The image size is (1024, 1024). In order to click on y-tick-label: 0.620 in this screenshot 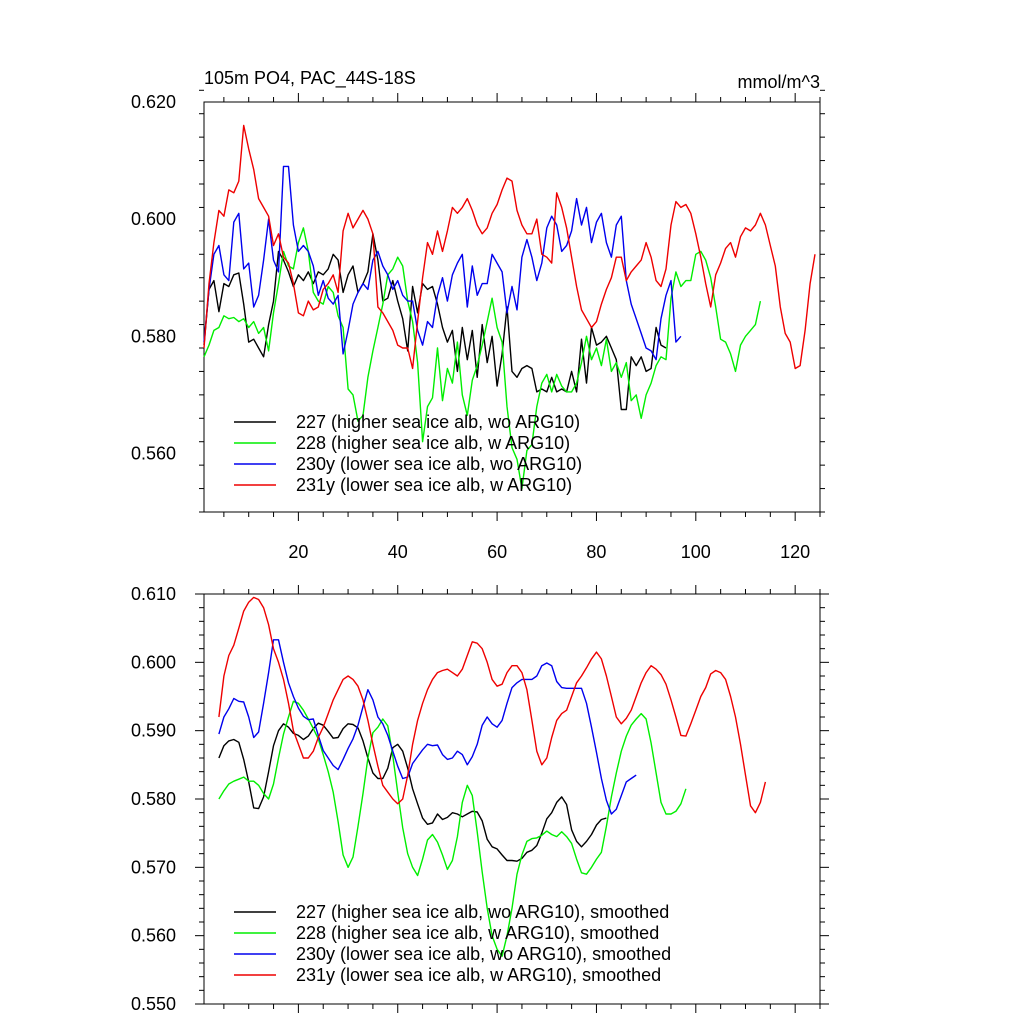, I will do `click(153, 102)`.